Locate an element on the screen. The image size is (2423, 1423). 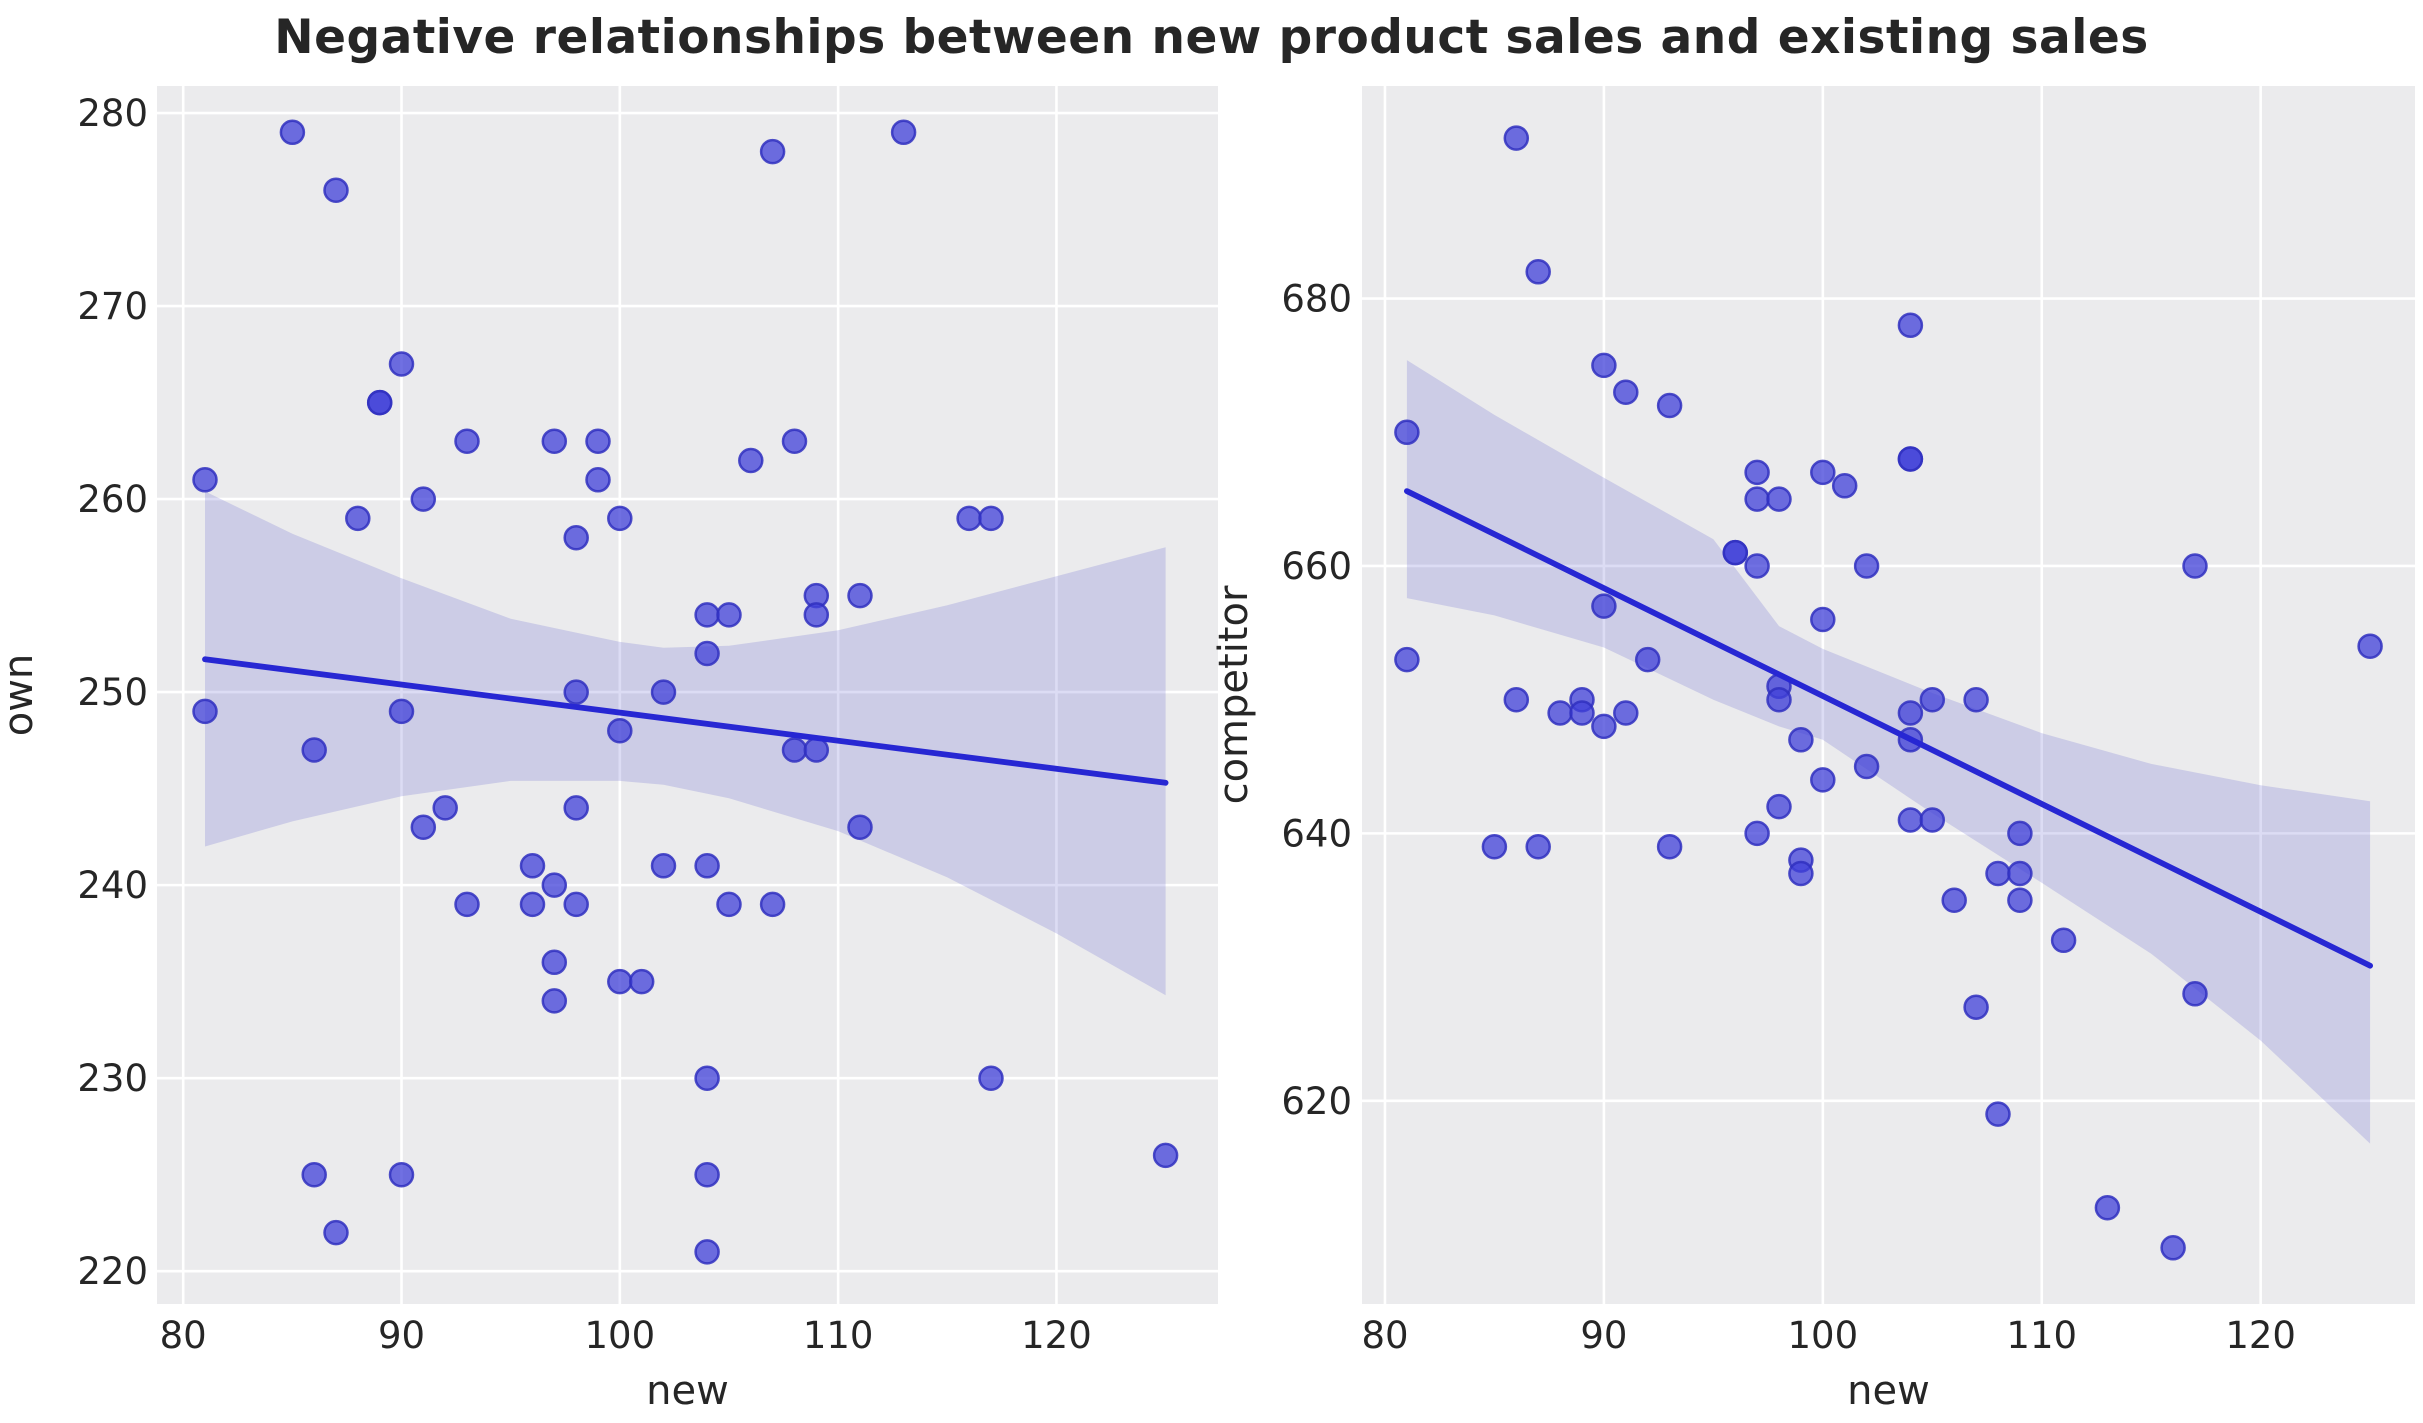
x-tick-label: 90 is located at coordinates (401, 1335).